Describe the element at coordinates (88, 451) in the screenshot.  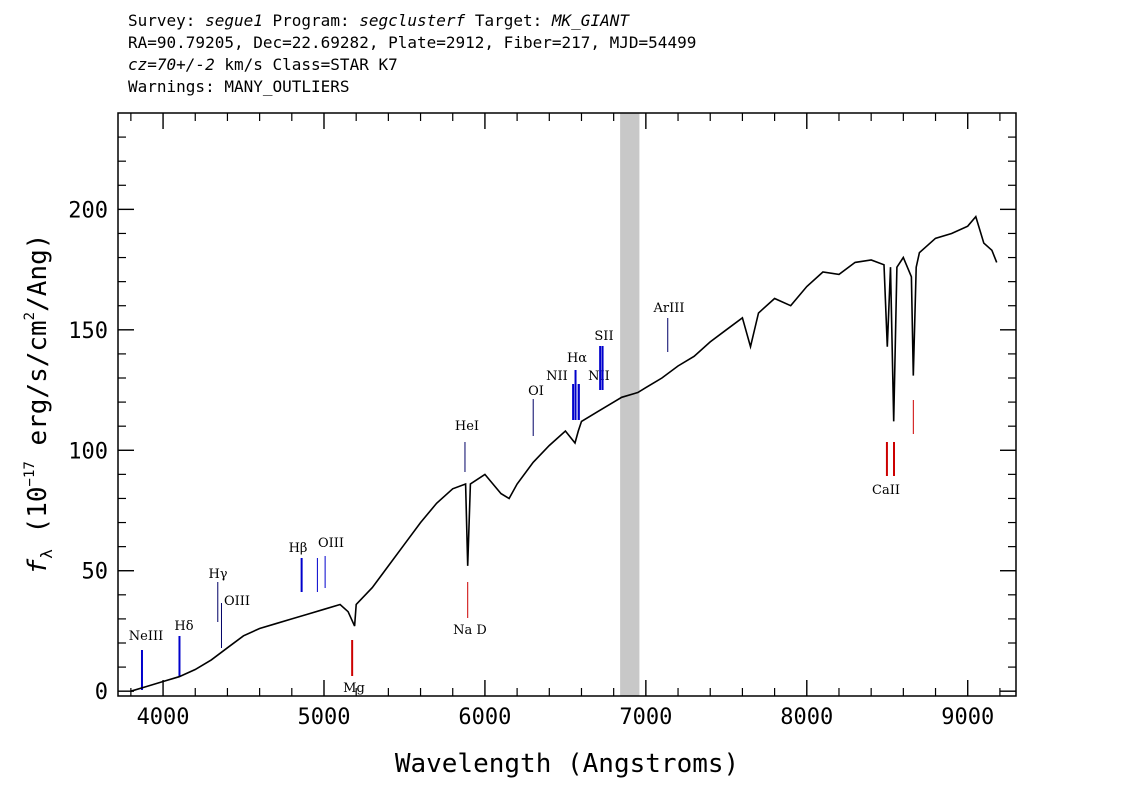
I see `y-tick-label: 100` at that location.